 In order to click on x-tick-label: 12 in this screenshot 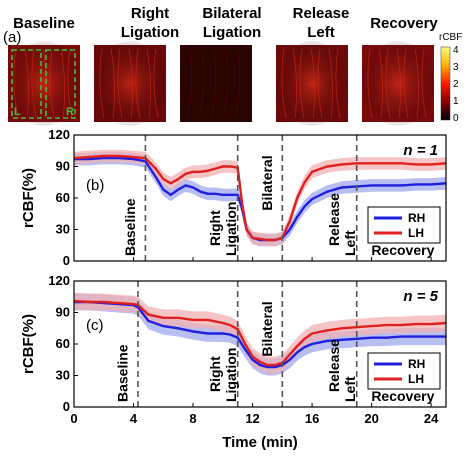, I will do `click(252, 418)`.